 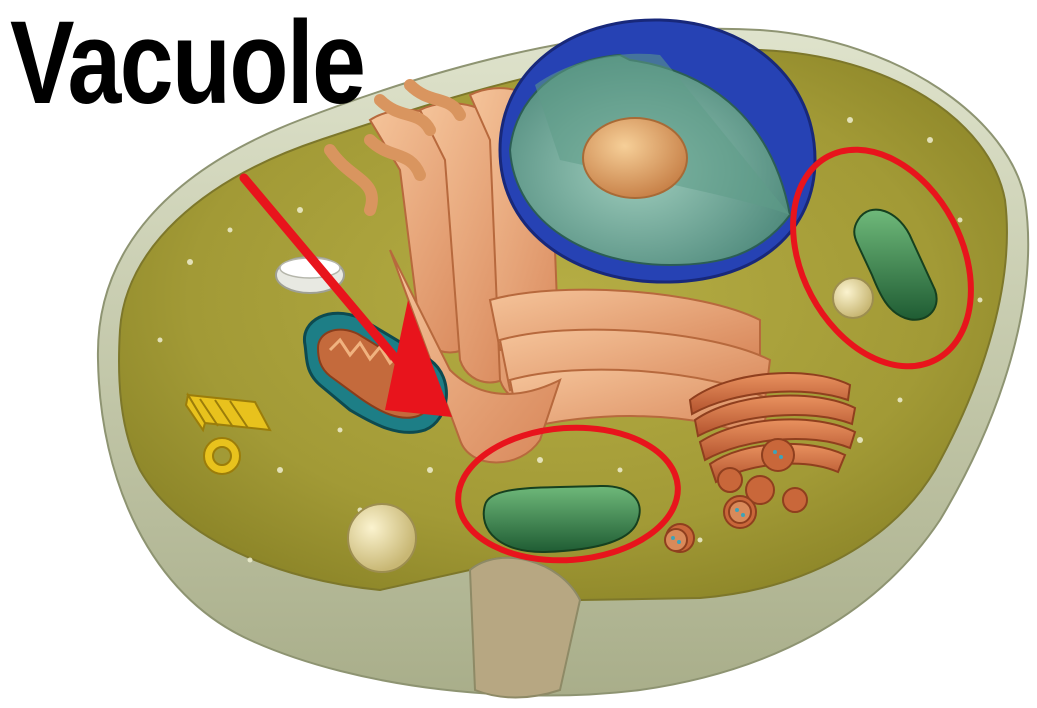 I want to click on vesicle-contents, so click(x=727, y=497).